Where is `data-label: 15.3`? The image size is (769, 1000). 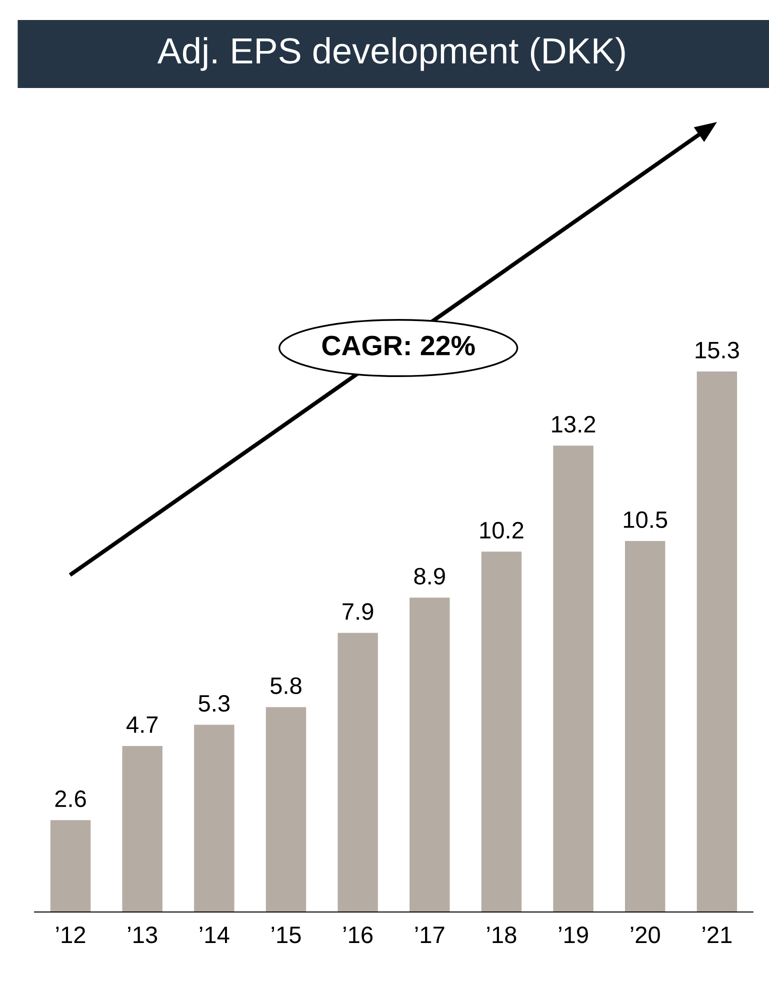
data-label: 15.3 is located at coordinates (717, 350).